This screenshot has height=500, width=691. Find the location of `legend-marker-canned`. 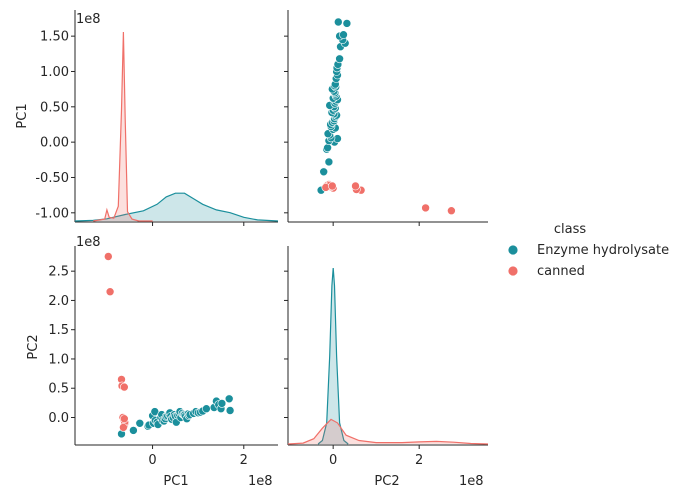

legend-marker-canned is located at coordinates (513, 271).